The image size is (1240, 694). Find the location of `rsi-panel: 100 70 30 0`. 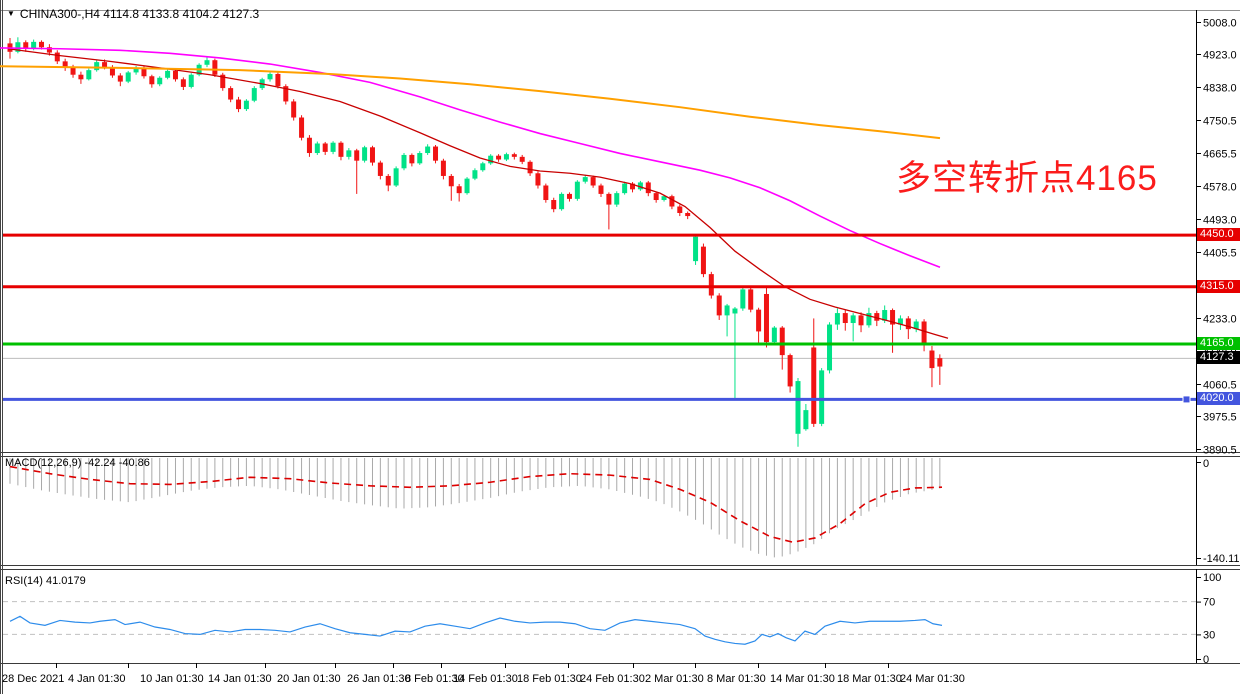

rsi-panel: 100 70 30 0 is located at coordinates (612, 619).